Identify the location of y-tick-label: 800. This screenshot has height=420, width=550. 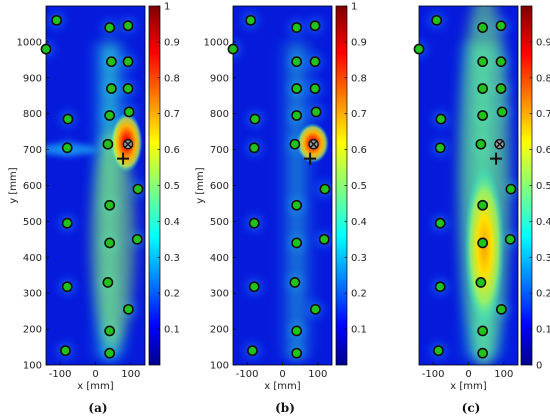
(32, 114).